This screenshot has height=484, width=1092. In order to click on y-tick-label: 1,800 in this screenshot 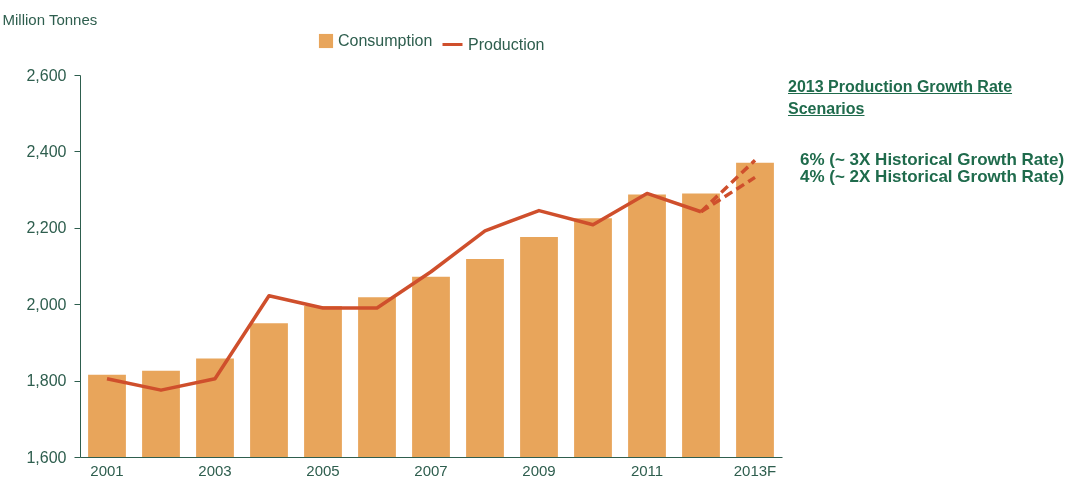, I will do `click(46, 381)`.